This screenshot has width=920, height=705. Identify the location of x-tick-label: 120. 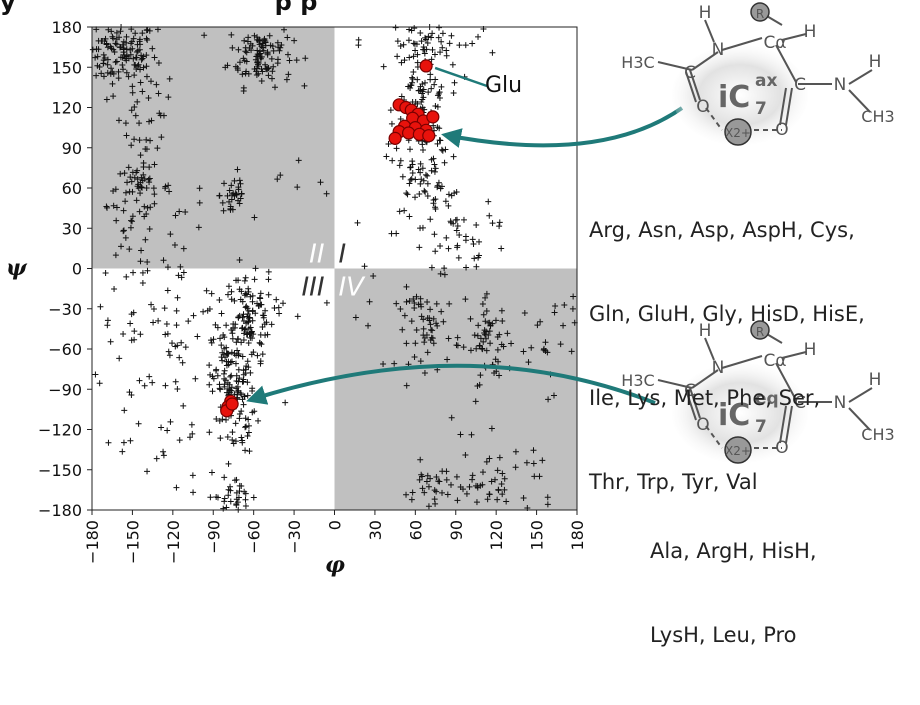
(496, 535).